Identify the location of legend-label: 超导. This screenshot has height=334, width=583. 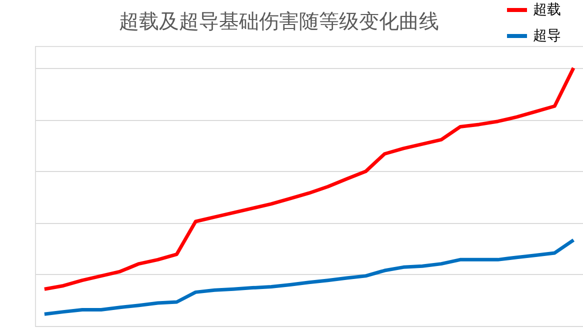
(547, 36).